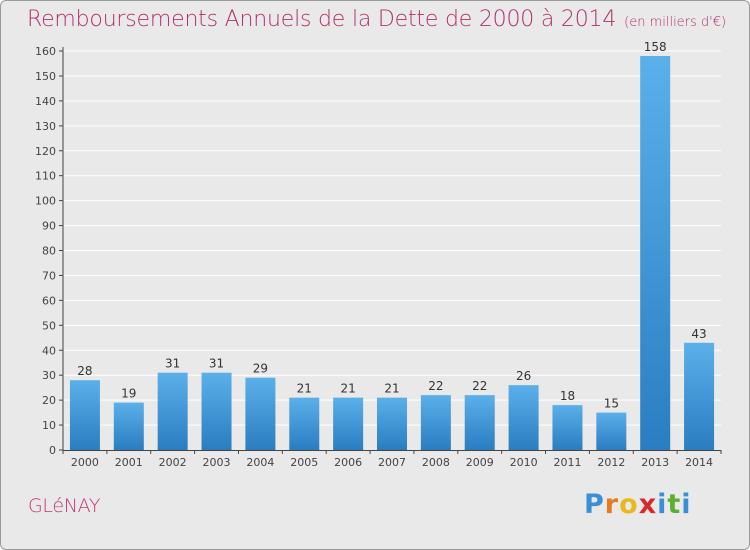 The width and height of the screenshot is (750, 550). I want to click on x-tick-label-2013: 2013, so click(655, 462).